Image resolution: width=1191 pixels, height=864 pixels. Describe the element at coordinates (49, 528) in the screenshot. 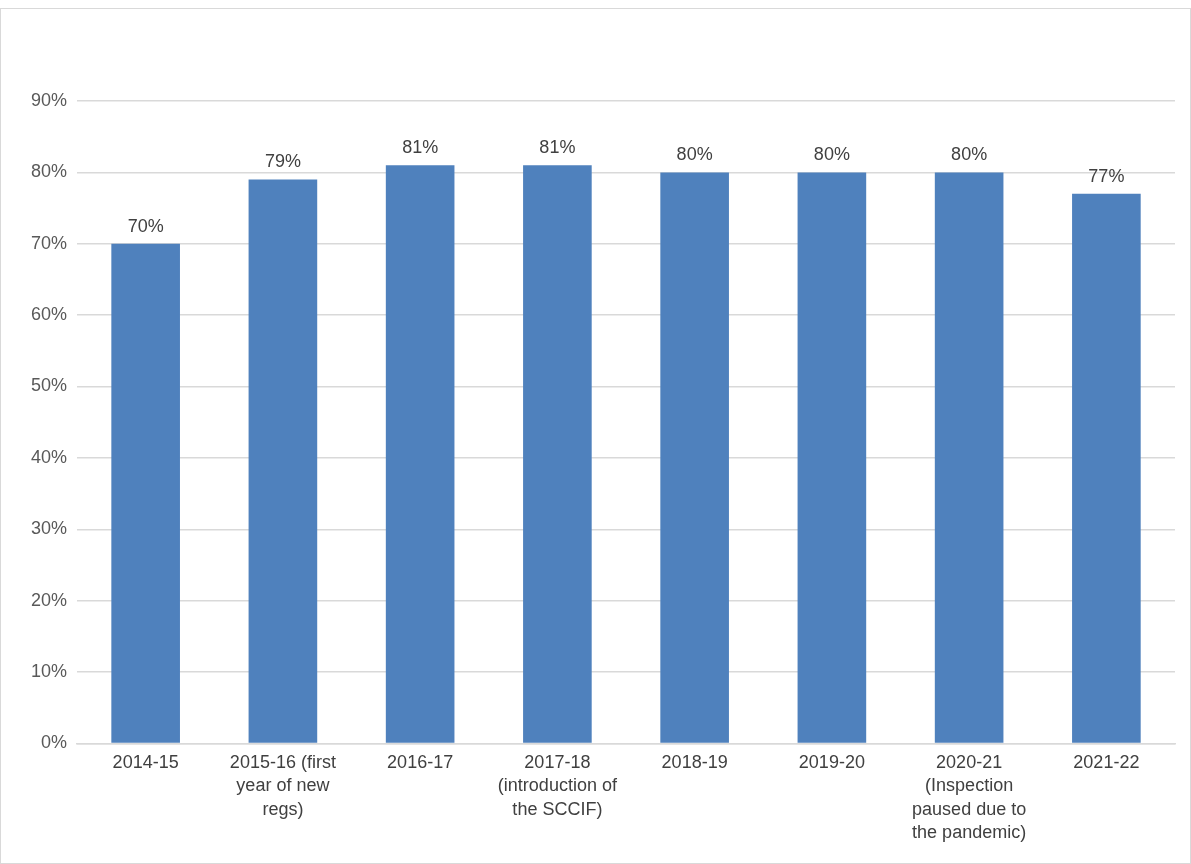

I see `y-tick-label: 30%` at that location.